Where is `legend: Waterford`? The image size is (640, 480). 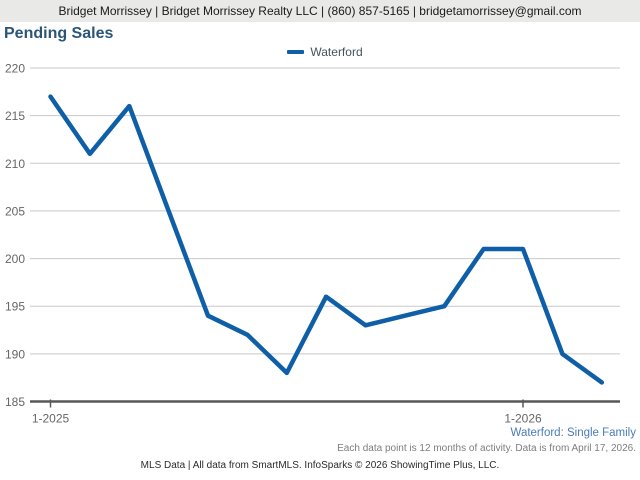 legend: Waterford is located at coordinates (325, 52).